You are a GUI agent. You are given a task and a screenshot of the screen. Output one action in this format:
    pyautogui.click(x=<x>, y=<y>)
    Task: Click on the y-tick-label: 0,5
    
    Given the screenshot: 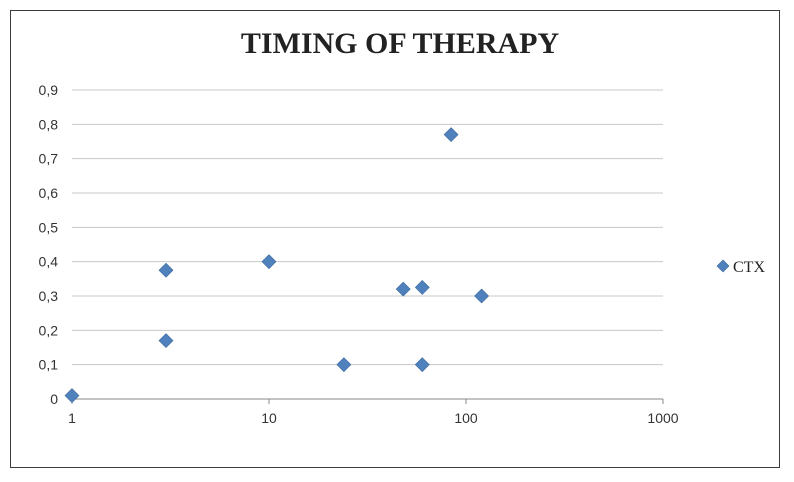 What is the action you would take?
    pyautogui.click(x=49, y=227)
    